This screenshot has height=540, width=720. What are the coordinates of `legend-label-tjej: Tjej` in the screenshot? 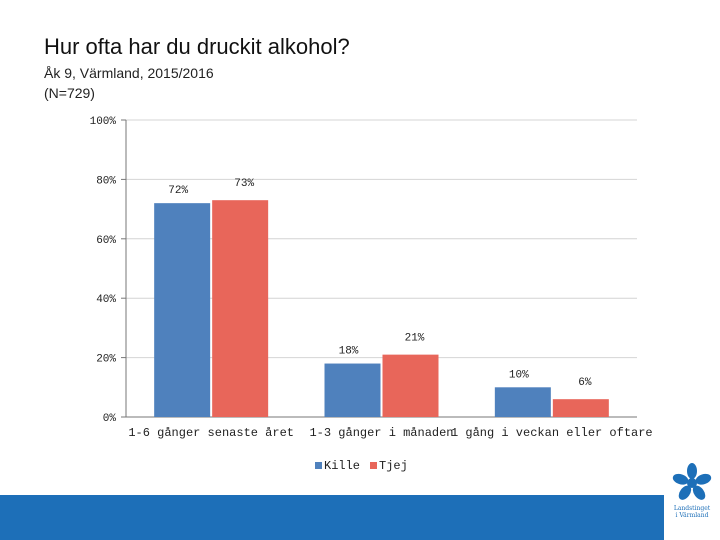 It's located at (393, 466).